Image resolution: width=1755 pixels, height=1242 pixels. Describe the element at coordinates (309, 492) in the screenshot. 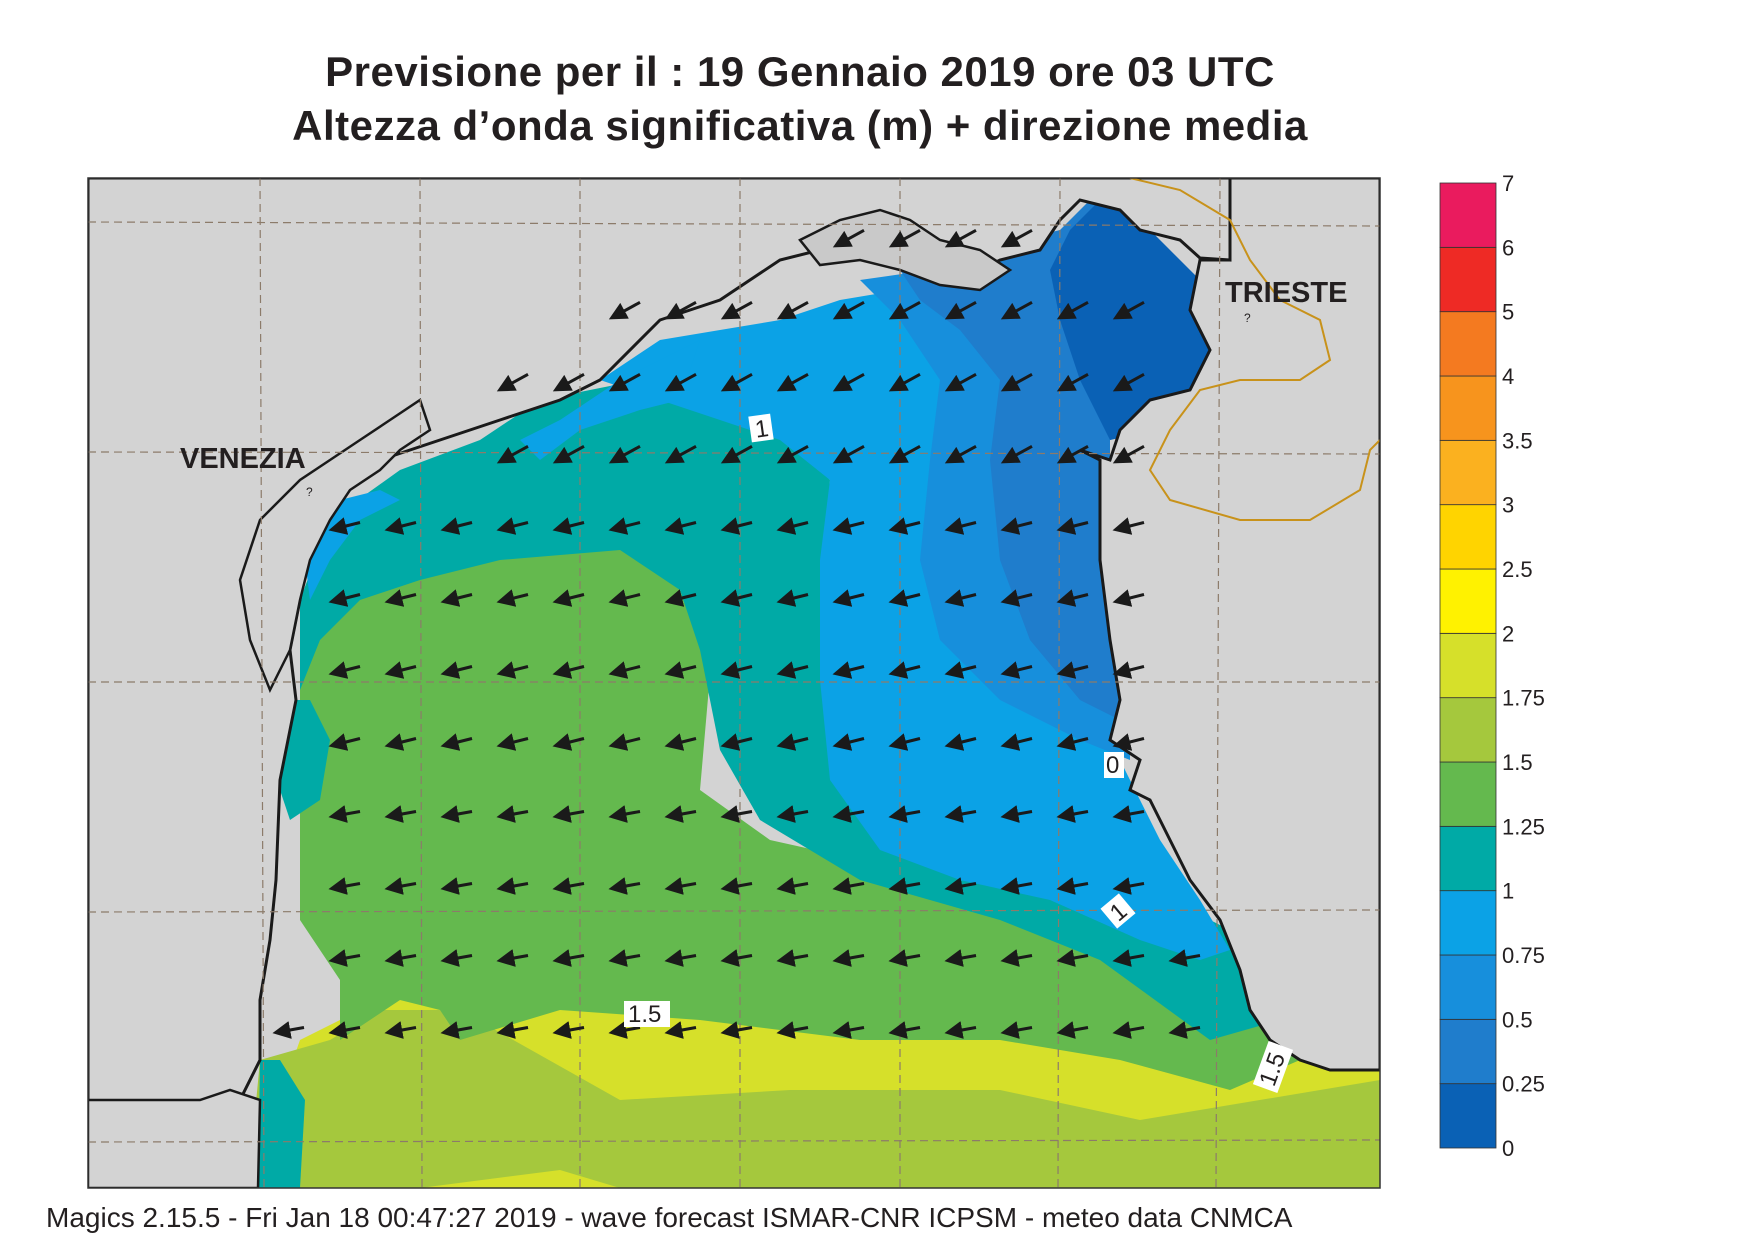

I see `unknown-mark-venezia: ?` at that location.